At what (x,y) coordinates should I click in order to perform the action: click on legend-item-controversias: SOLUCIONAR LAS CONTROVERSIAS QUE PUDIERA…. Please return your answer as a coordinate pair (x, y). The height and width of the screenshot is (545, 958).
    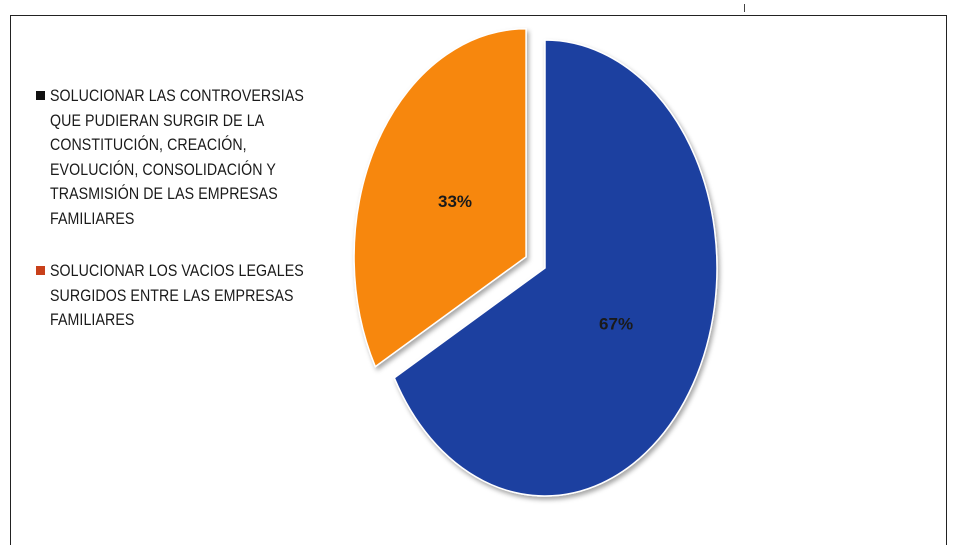
    Looking at the image, I should click on (196, 157).